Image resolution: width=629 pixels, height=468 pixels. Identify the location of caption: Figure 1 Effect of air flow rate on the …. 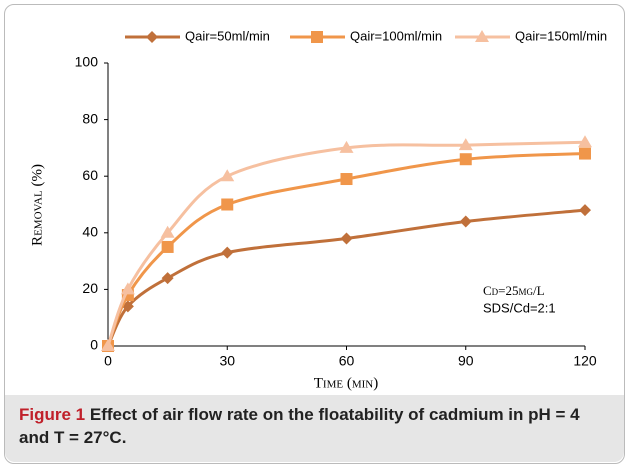
(314, 428).